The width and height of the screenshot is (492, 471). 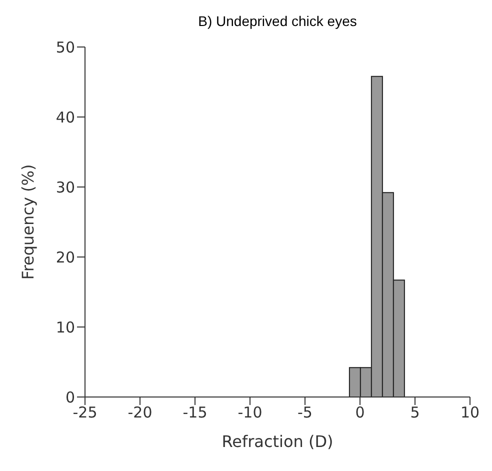 What do you see at coordinates (278, 441) in the screenshot?
I see `x-axis-title: Refraction (D)` at bounding box center [278, 441].